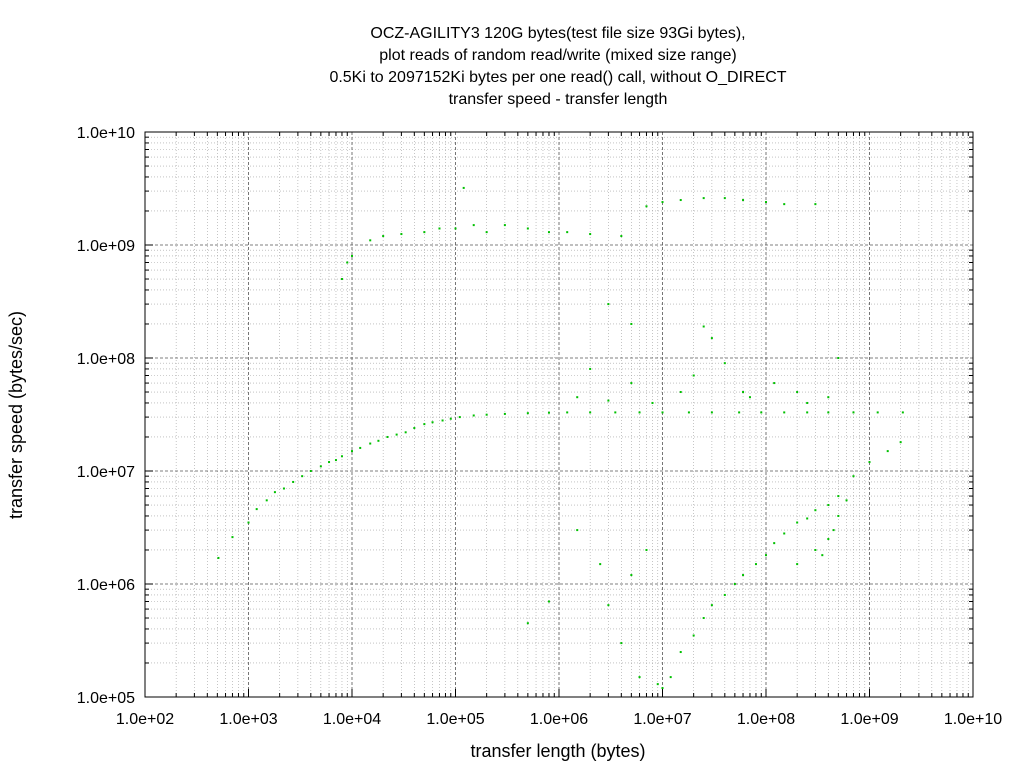 The width and height of the screenshot is (1024, 768). Describe the element at coordinates (352, 719) in the screenshot. I see `x-tick-label: 1.0e+04` at that location.